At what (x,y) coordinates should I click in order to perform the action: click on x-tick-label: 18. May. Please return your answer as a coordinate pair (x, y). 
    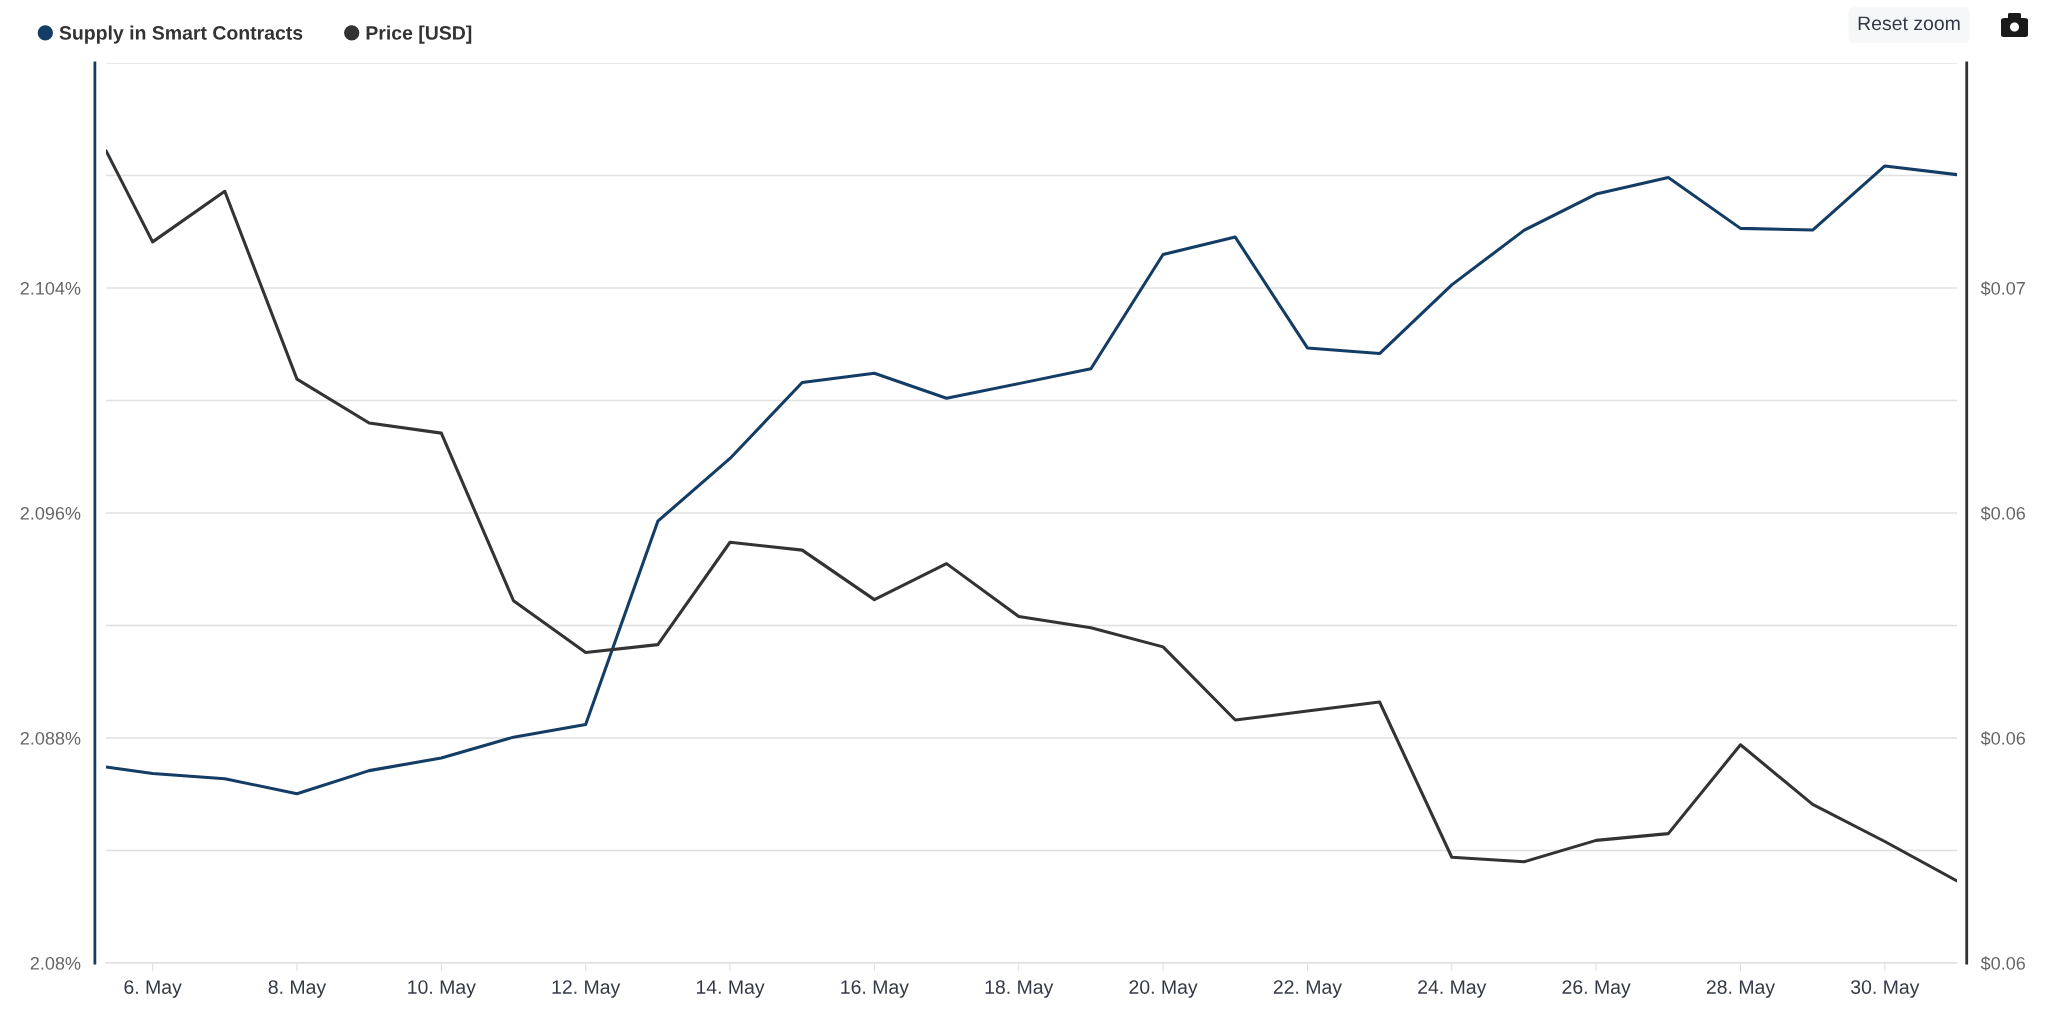
    Looking at the image, I should click on (1019, 989).